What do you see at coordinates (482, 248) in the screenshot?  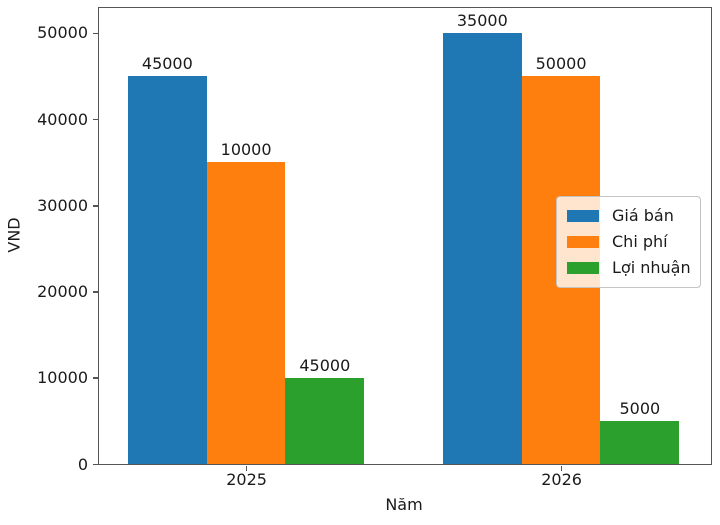 I see `bar-Giá bán-2026` at bounding box center [482, 248].